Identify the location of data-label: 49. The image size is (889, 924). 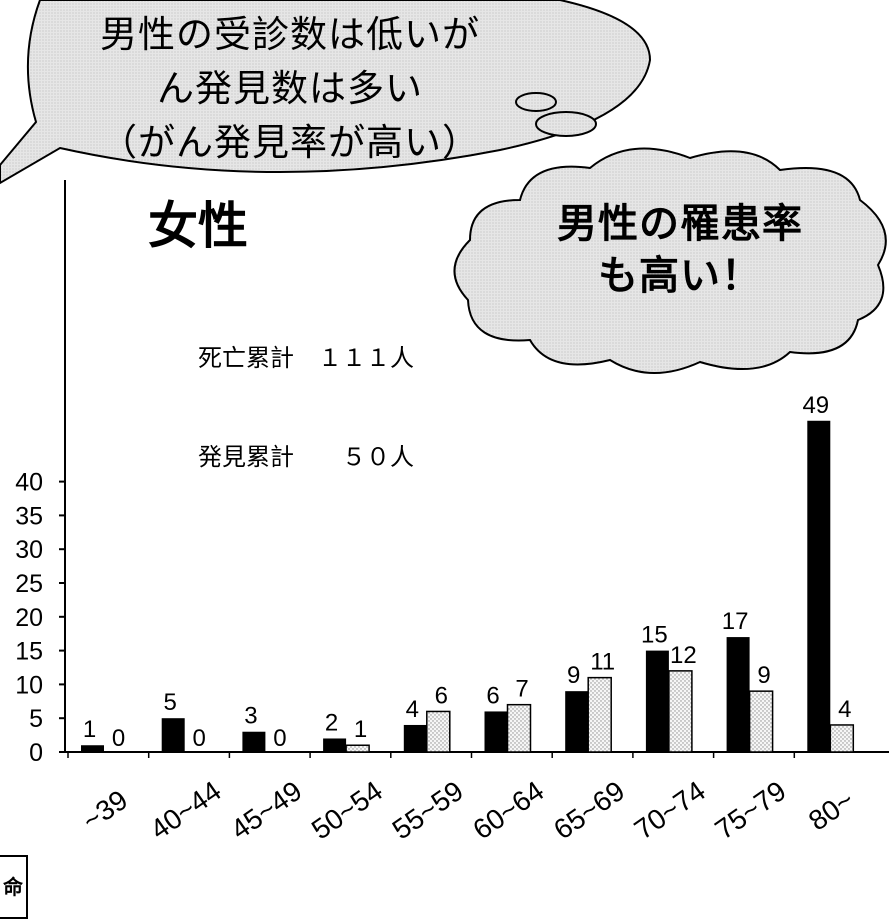
(815, 405).